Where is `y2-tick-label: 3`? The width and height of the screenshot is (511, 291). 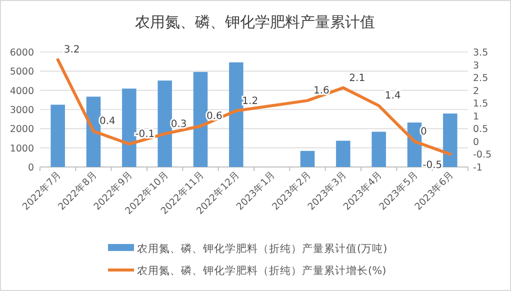 y2-tick-label: 3 is located at coordinates (476, 66).